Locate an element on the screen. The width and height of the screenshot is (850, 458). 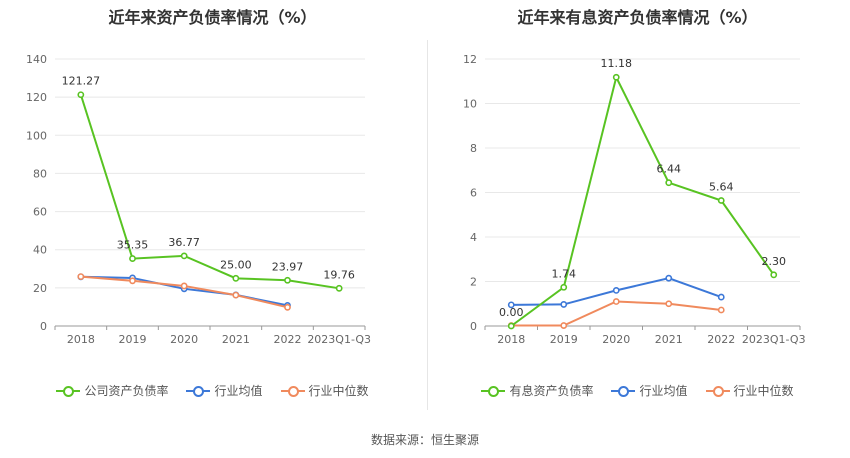
data-label: 36.77 is located at coordinates (184, 242).